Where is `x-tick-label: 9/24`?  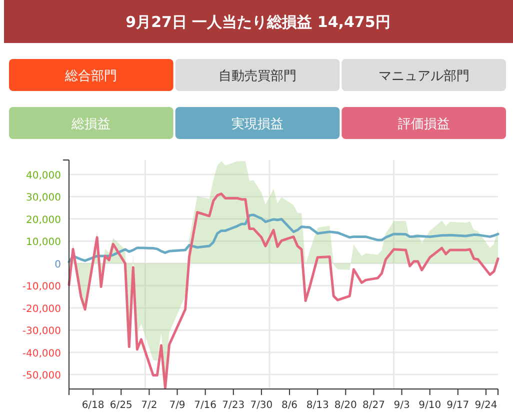 x-tick-label: 9/24 is located at coordinates (486, 405).